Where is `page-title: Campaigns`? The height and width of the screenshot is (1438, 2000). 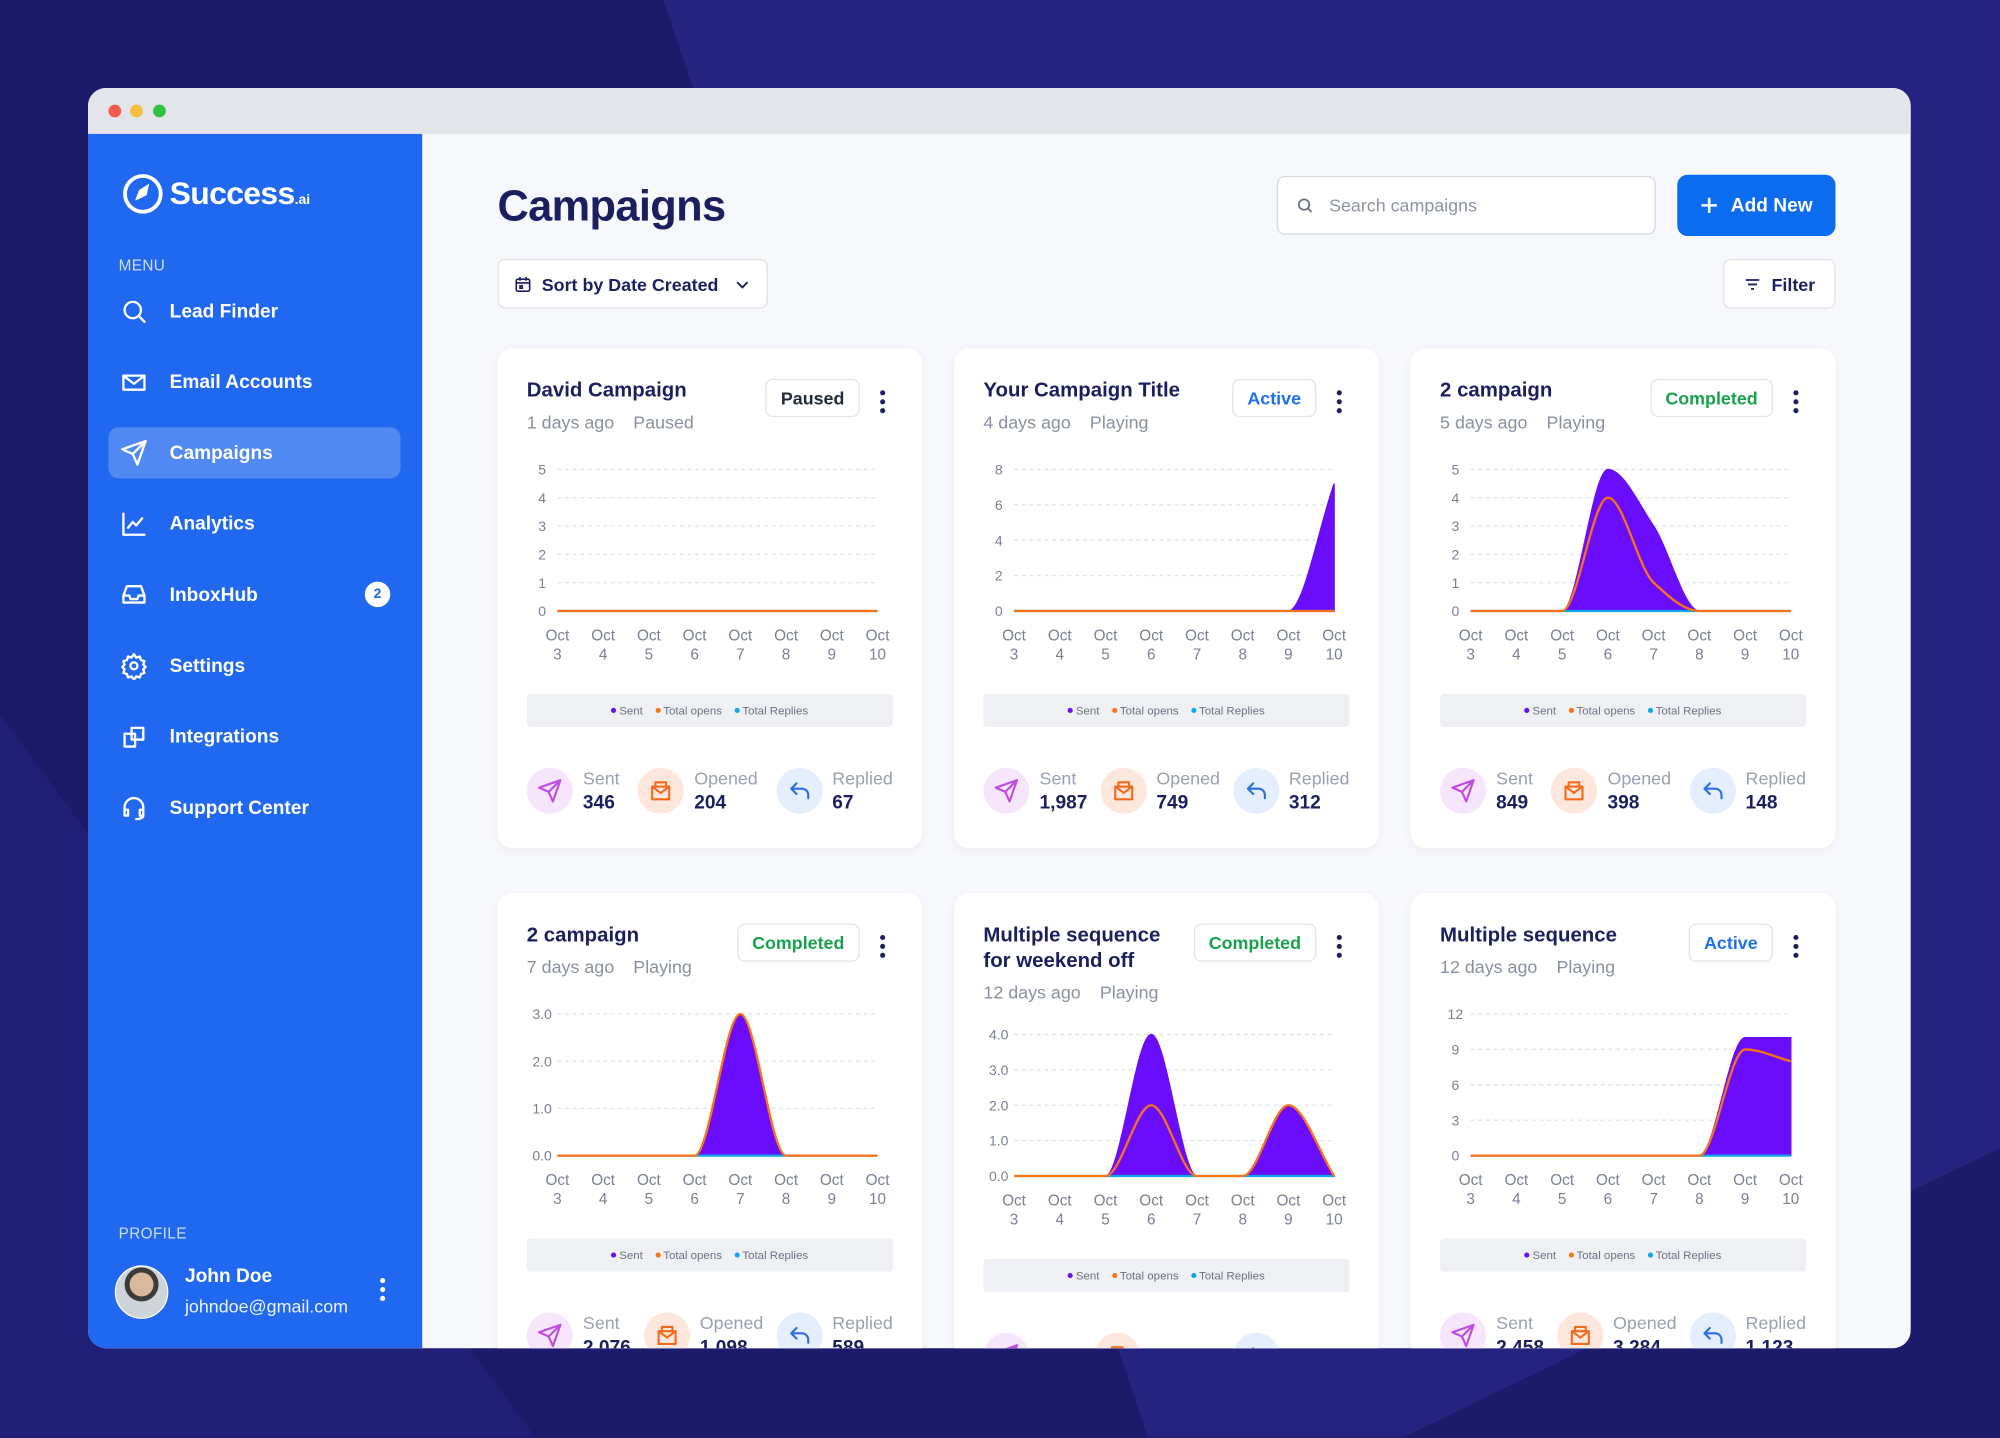
page-title: Campaigns is located at coordinates (611, 206).